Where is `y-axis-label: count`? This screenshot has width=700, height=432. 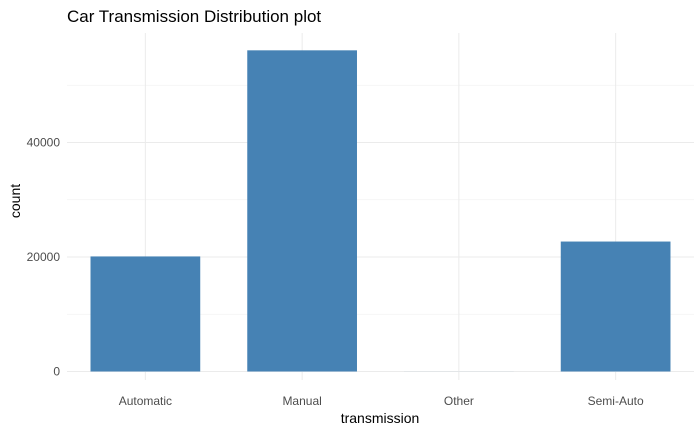 y-axis-label: count is located at coordinates (15, 201).